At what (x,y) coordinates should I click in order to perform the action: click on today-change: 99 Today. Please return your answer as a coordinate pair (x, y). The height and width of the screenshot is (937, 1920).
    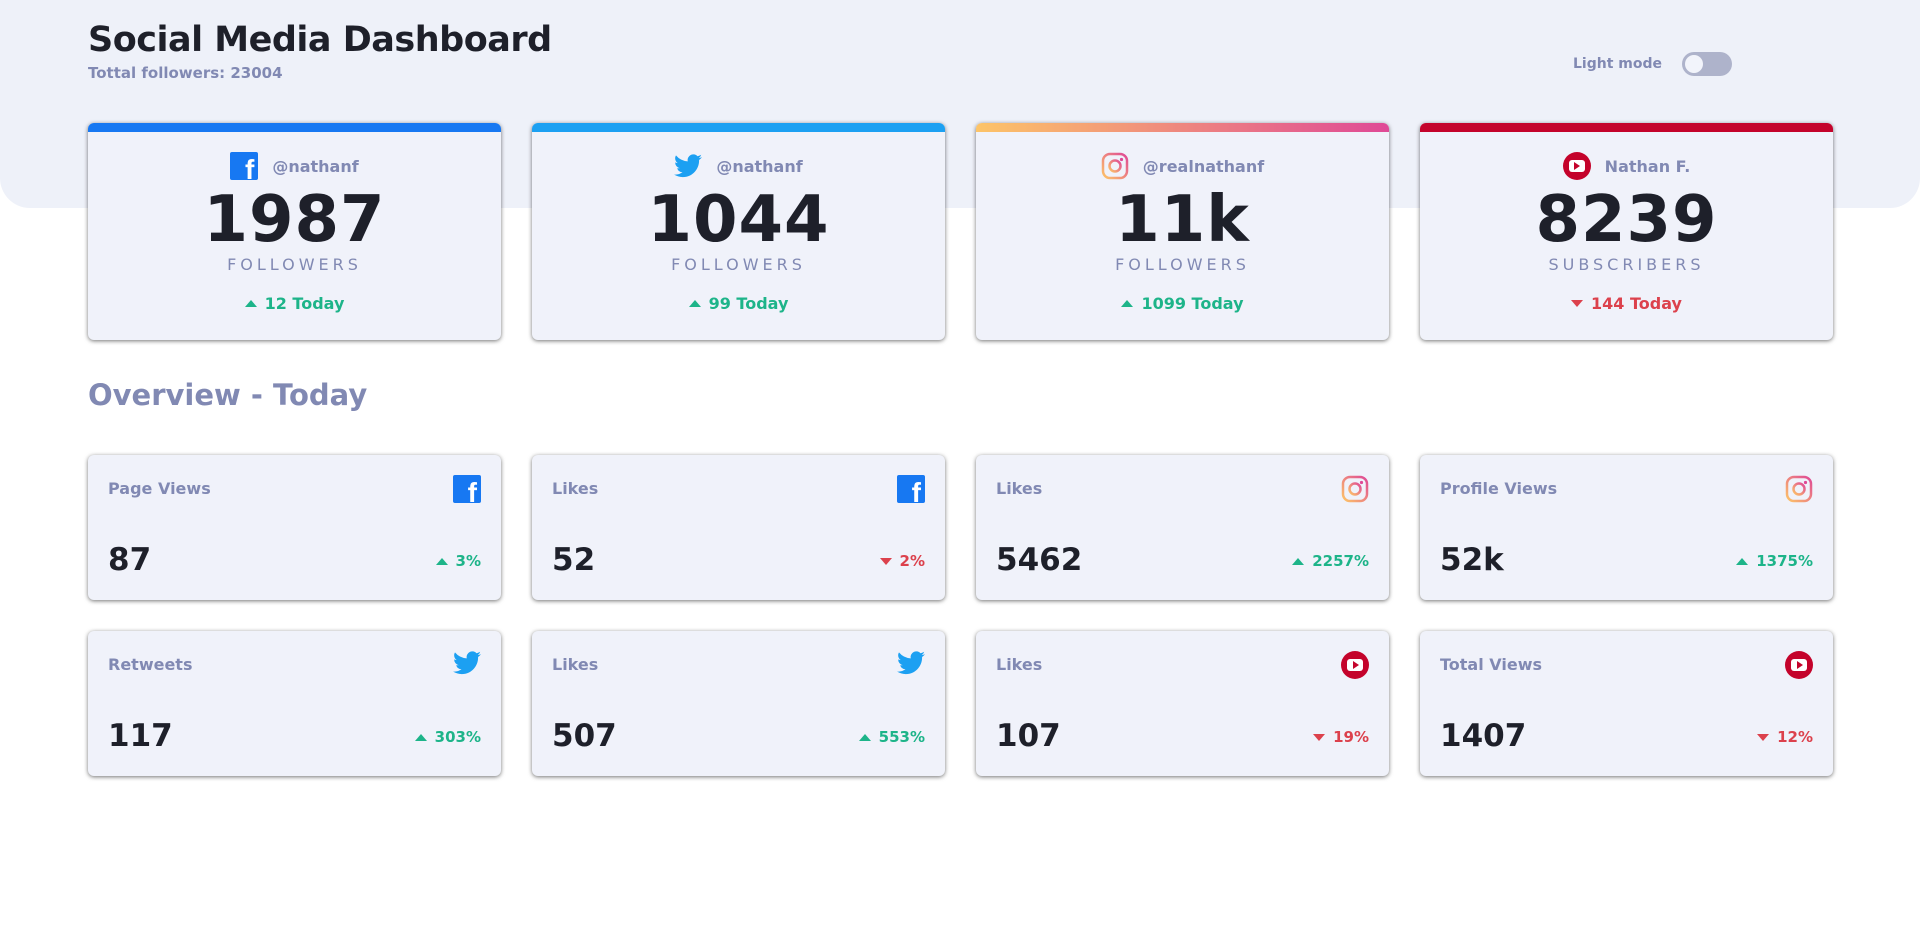
    Looking at the image, I should click on (738, 303).